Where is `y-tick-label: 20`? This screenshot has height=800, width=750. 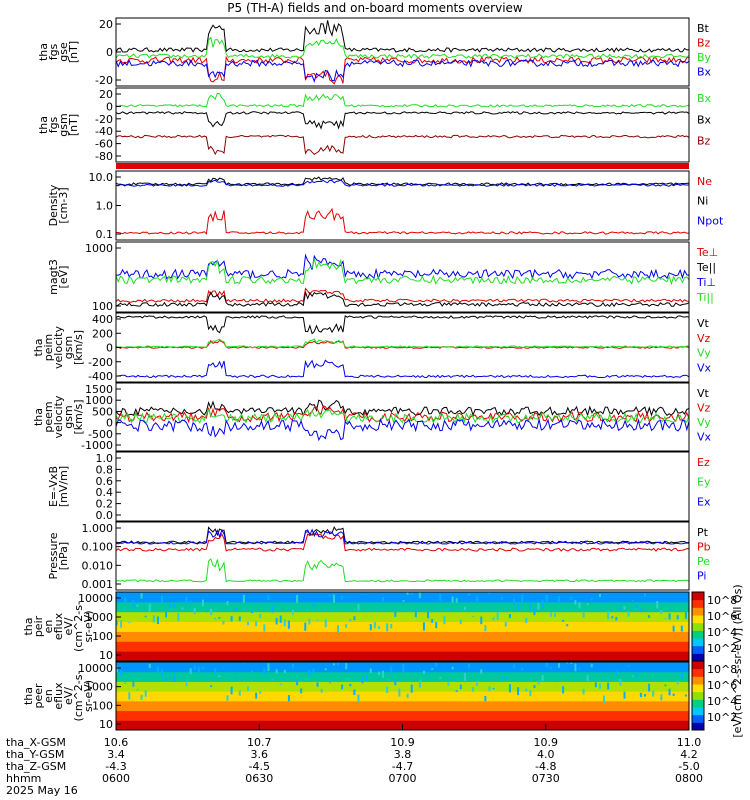 y-tick-label: 20 is located at coordinates (106, 94).